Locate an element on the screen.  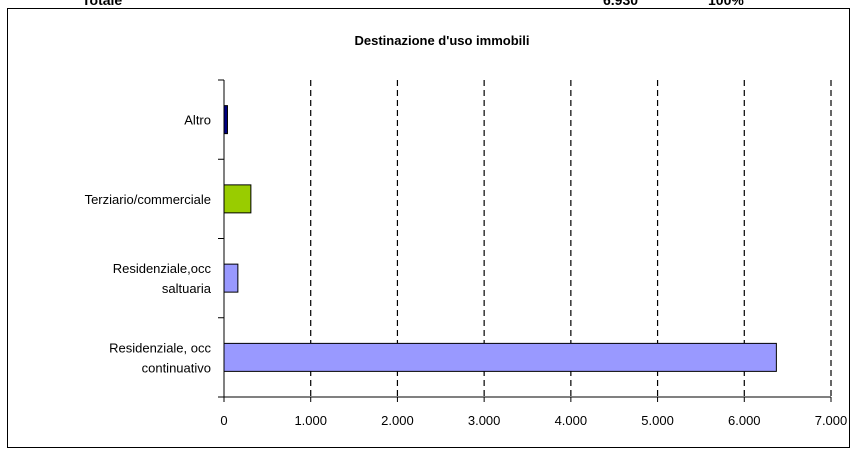
x-tick-label-6: 6.000 is located at coordinates (744, 420).